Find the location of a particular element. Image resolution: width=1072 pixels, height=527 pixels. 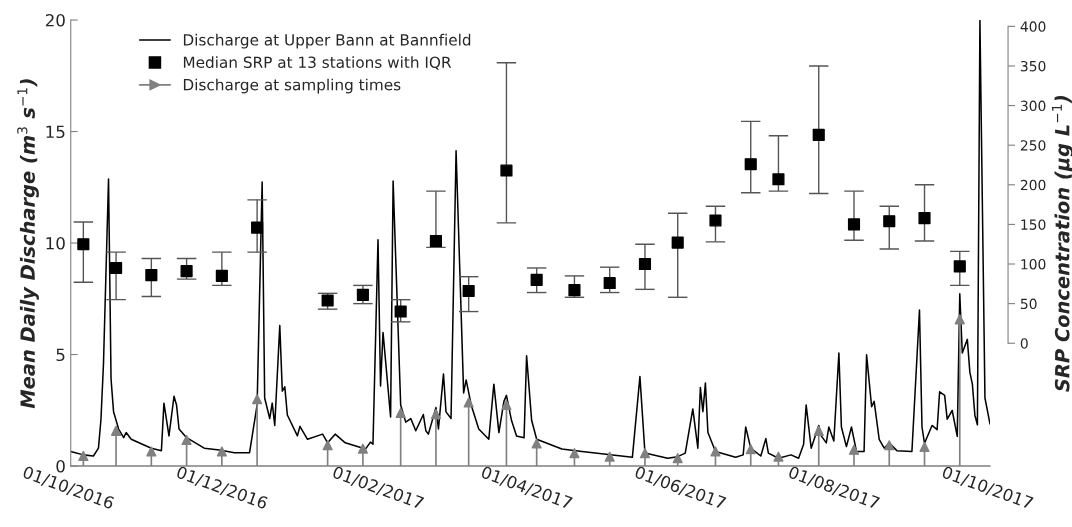

y-tick-label: 5 is located at coordinates (60, 355).